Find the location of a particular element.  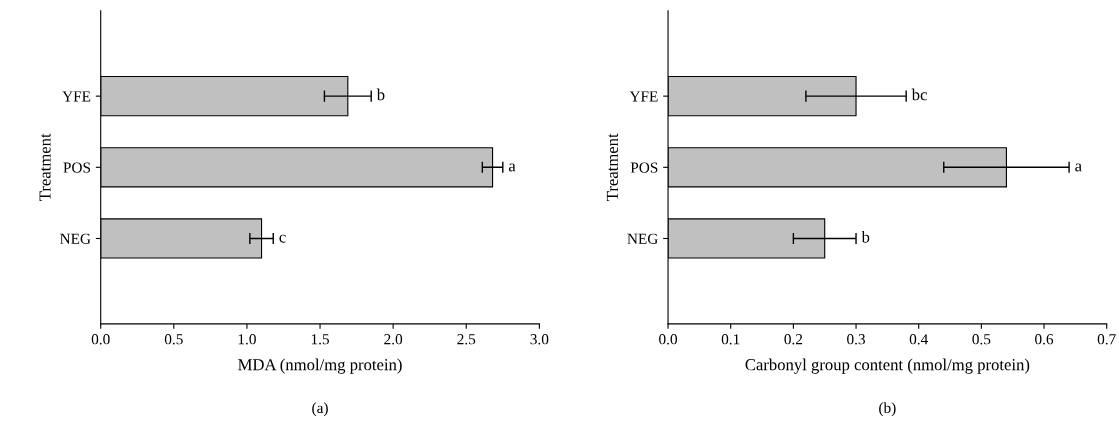

x-tick-label: 2.5 is located at coordinates (466, 339).